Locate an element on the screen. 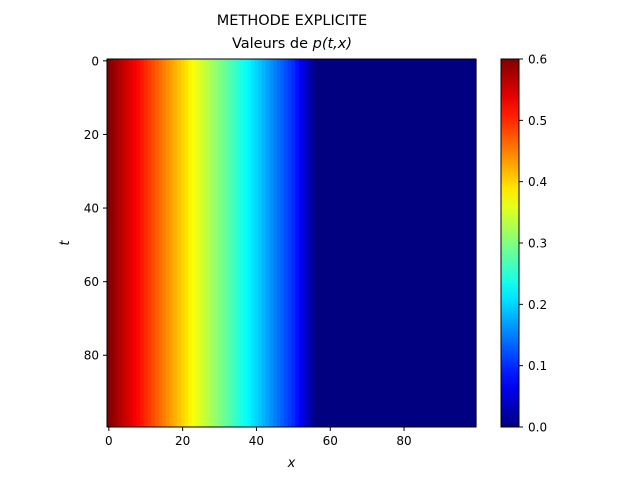 This screenshot has height=480, width=640. y-axis-ticks: 0 20 40 60 80 is located at coordinates (95, 208).